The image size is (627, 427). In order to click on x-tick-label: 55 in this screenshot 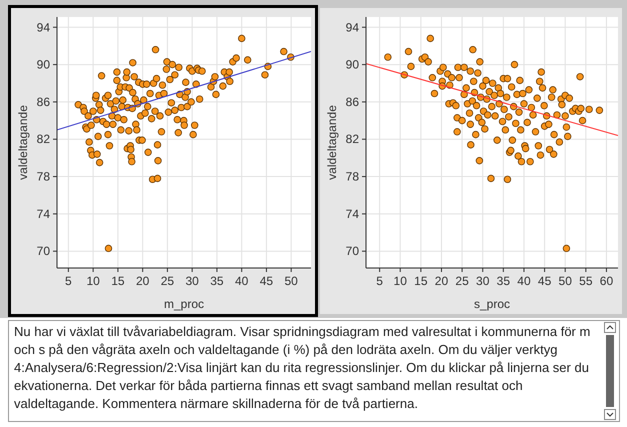, I will do `click(586, 281)`.